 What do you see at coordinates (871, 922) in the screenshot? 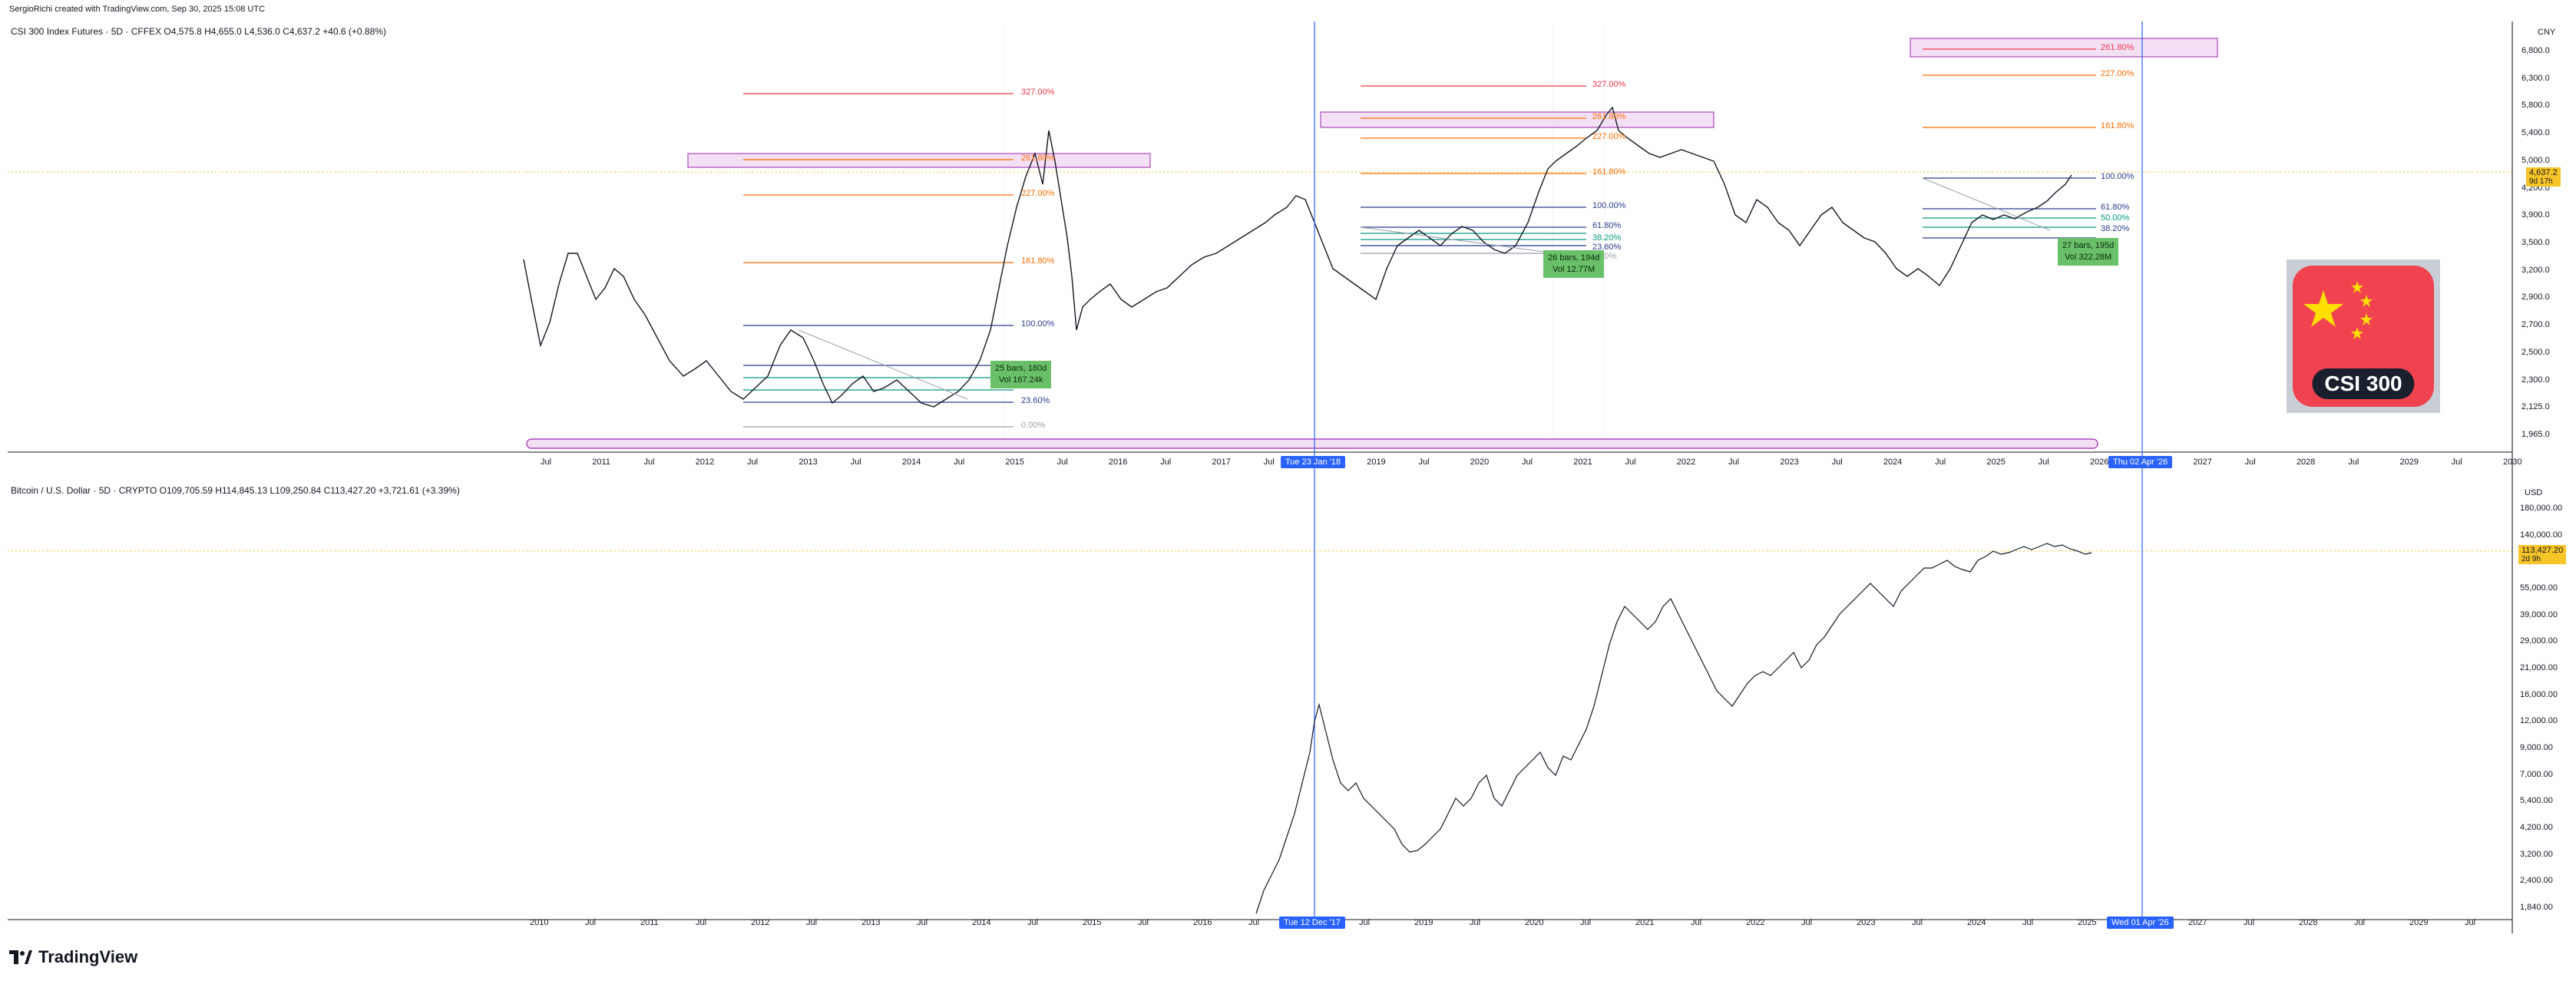
I see `bot-time-tick: 2013` at bounding box center [871, 922].